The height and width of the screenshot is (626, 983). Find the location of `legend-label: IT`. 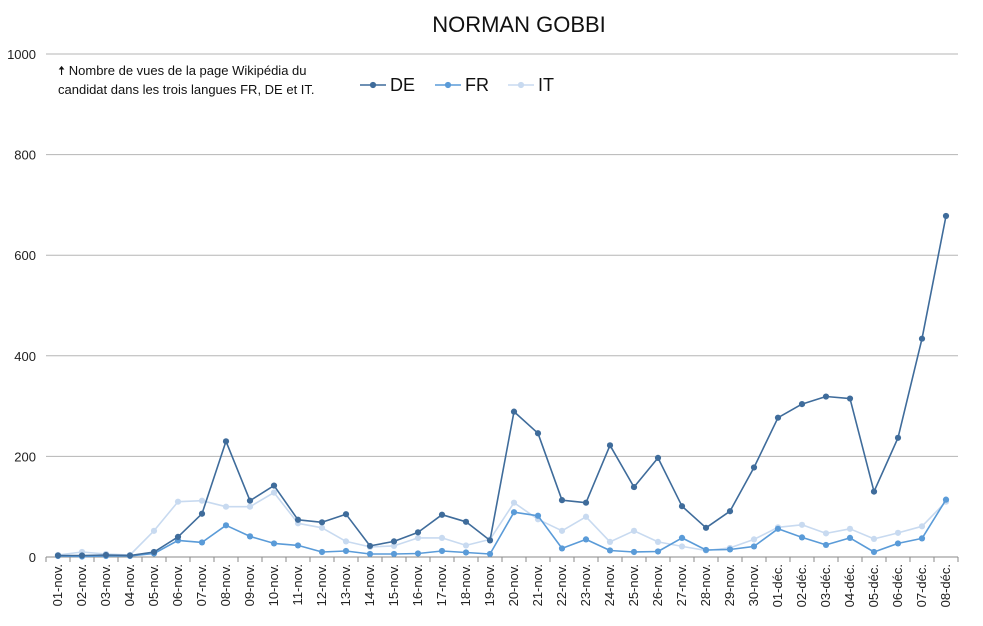

legend-label: IT is located at coordinates (546, 85).